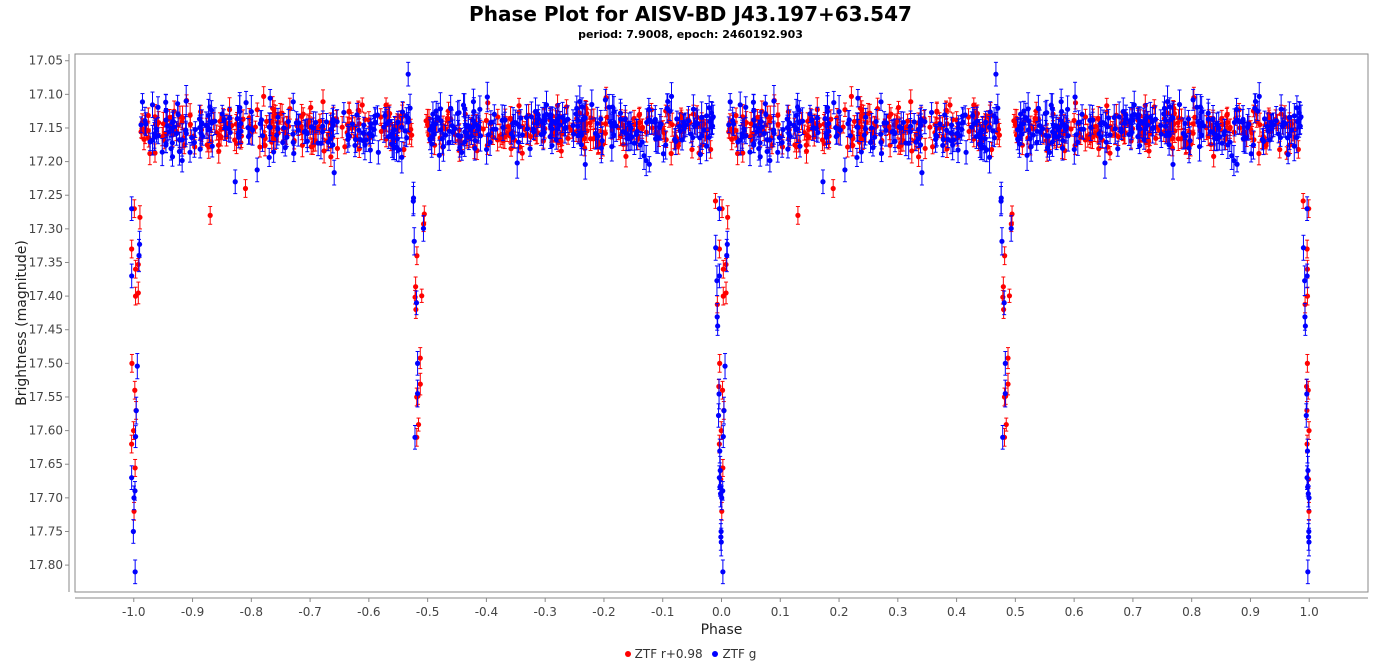 This screenshot has height=667, width=1381. What do you see at coordinates (690, 34) in the screenshot?
I see `chart-subtitle: period: 7.9008, epoch: 2460192.903` at bounding box center [690, 34].